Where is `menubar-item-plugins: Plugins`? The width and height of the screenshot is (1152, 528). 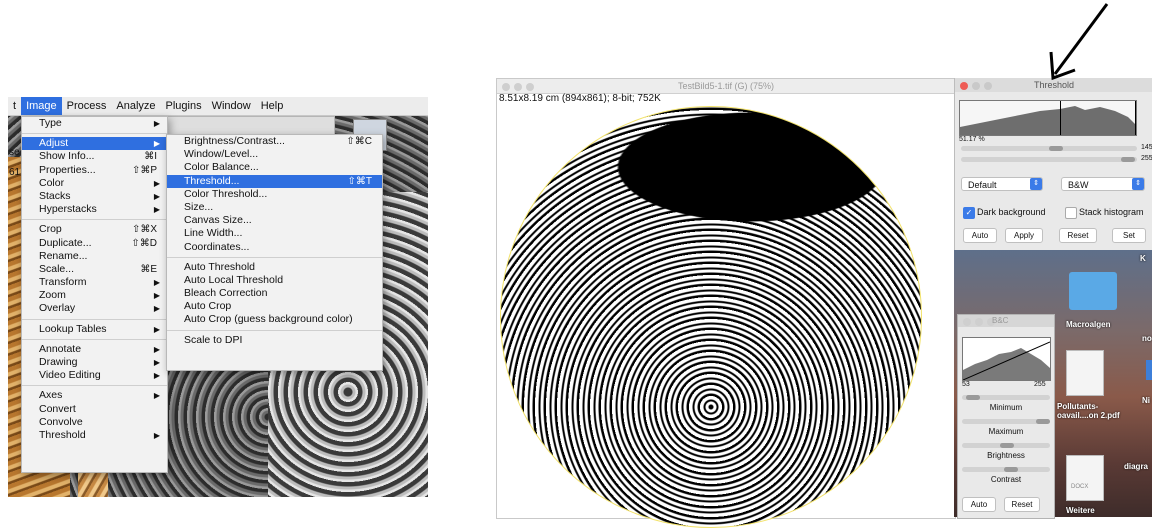 menubar-item-plugins: Plugins is located at coordinates (183, 106).